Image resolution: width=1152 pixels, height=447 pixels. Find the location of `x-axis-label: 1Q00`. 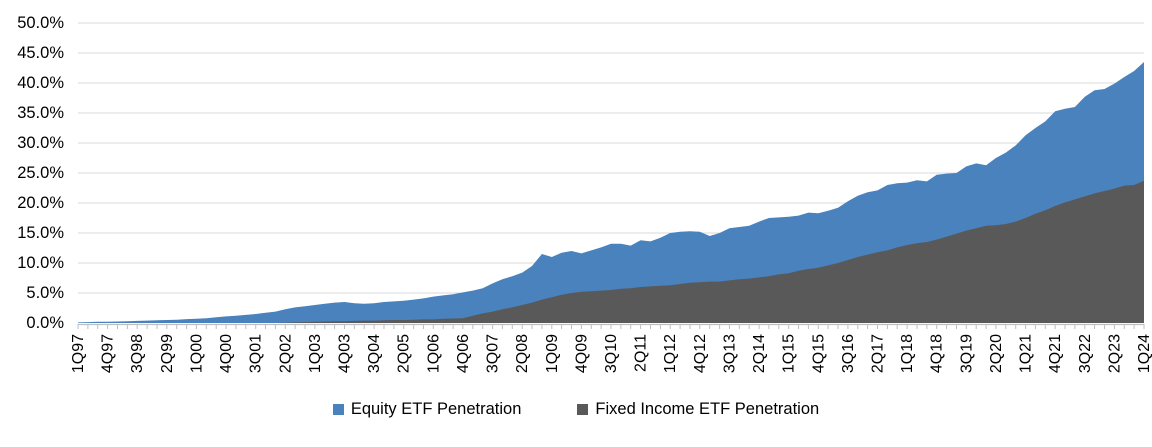

x-axis-label: 1Q00 is located at coordinates (196, 353).